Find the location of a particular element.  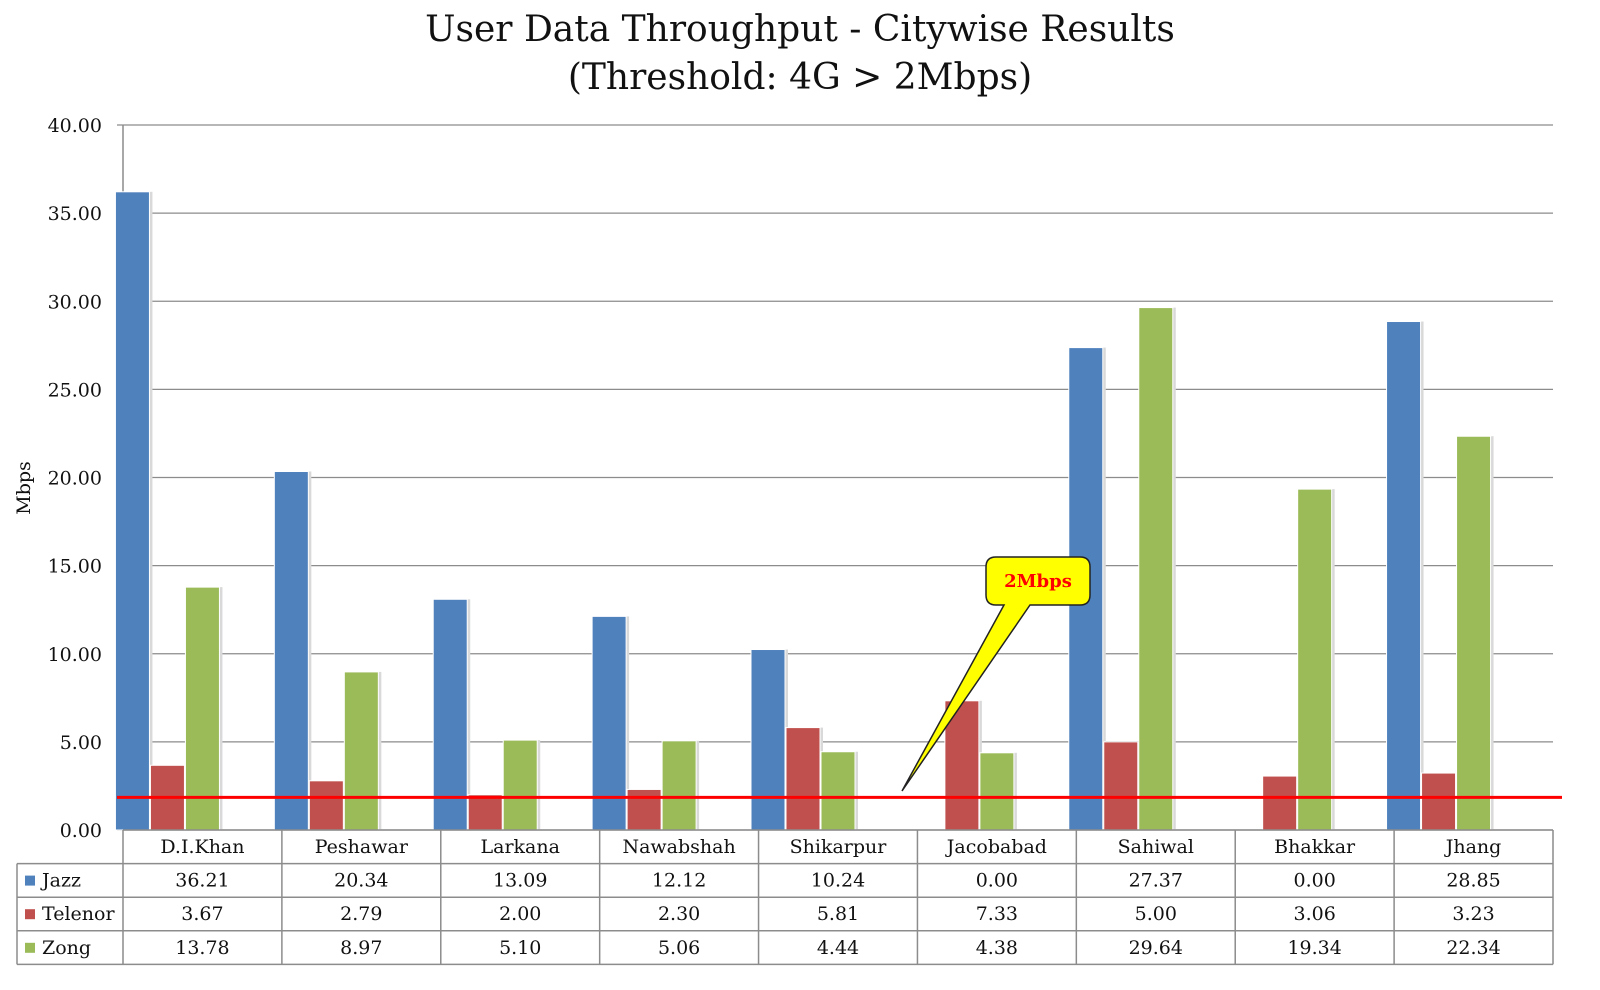

data-label: 8.97 is located at coordinates (361, 948).